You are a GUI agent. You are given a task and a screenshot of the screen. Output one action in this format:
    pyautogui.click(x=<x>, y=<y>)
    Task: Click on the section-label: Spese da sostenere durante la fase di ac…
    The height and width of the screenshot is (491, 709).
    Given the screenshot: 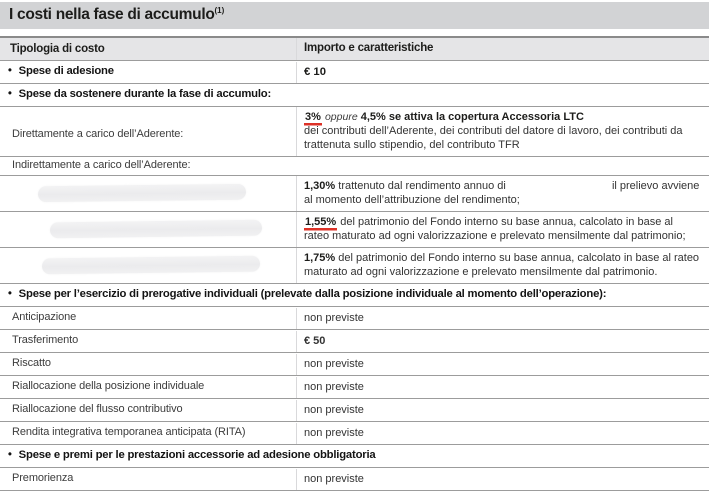 What is the action you would take?
    pyautogui.click(x=145, y=94)
    